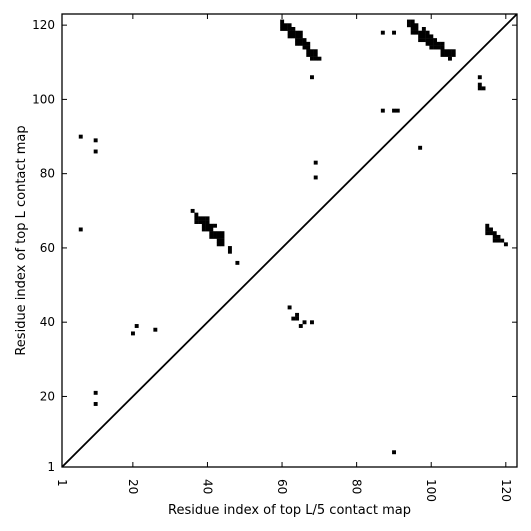 The height and width of the screenshot is (531, 531). Describe the element at coordinates (431, 490) in the screenshot. I see `x-tick-label: 100` at that location.